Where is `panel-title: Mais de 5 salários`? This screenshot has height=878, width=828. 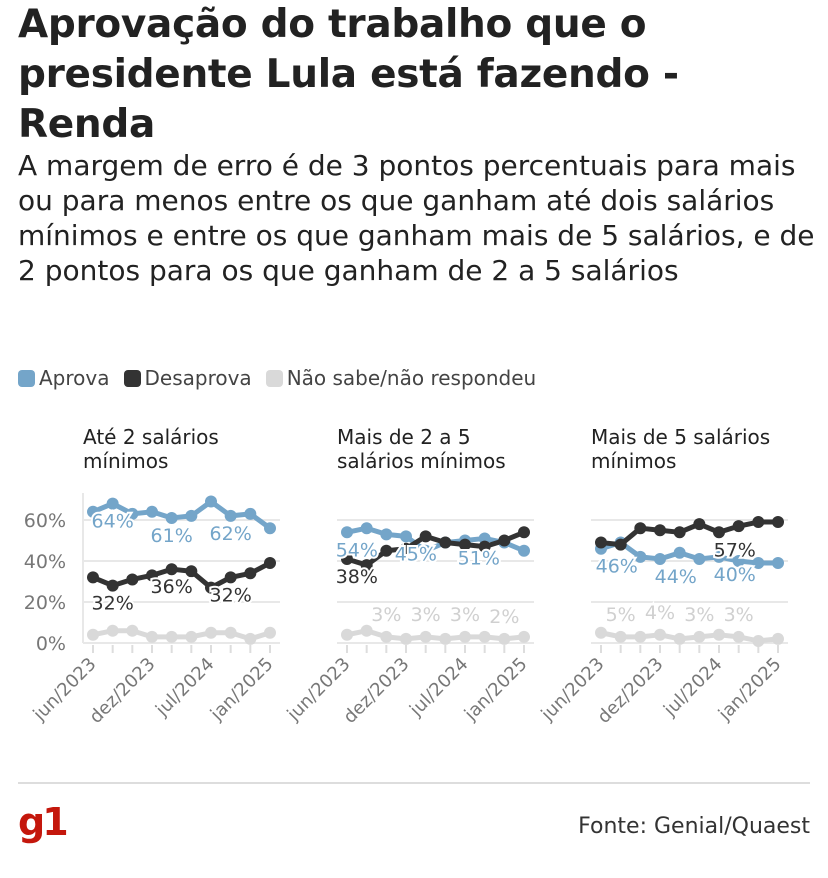 panel-title: Mais de 5 salários is located at coordinates (680, 437).